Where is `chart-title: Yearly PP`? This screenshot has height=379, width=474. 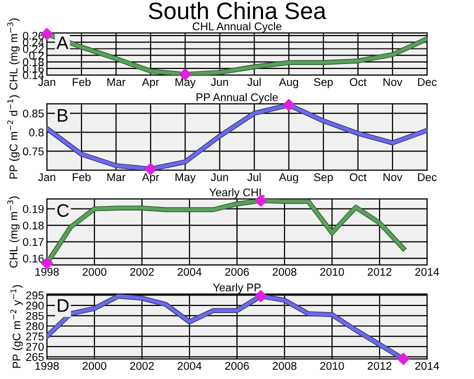
chart-title: Yearly PP is located at coordinates (237, 288).